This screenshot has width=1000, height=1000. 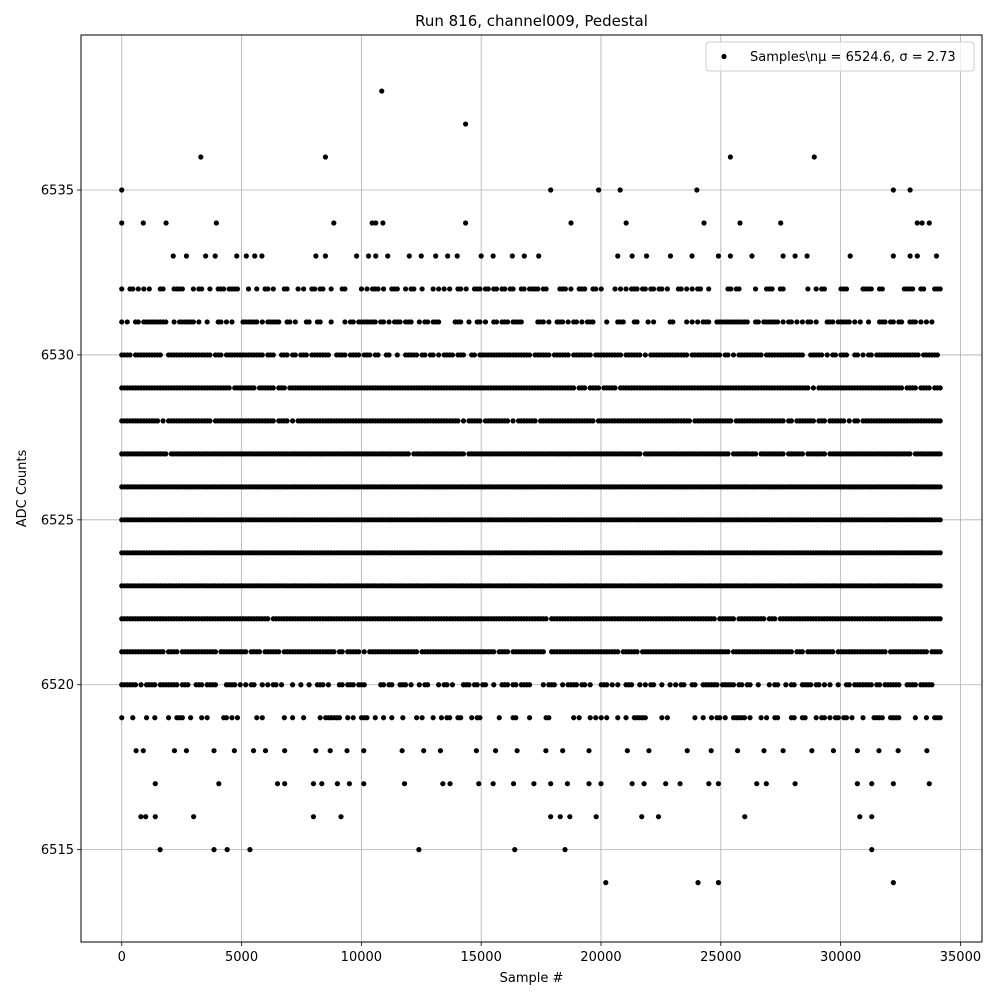 I want to click on chart-title: Run 816, channel009, Pedestal, so click(x=531, y=21).